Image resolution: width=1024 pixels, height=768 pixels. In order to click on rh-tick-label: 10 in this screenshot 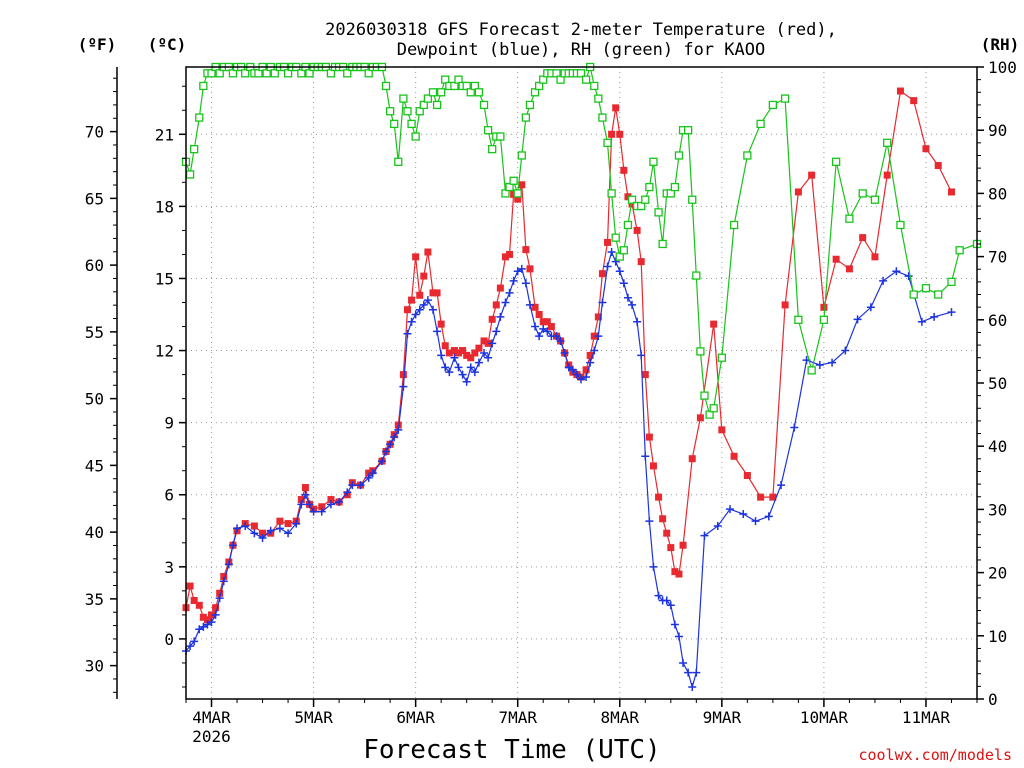, I will do `click(997, 636)`.